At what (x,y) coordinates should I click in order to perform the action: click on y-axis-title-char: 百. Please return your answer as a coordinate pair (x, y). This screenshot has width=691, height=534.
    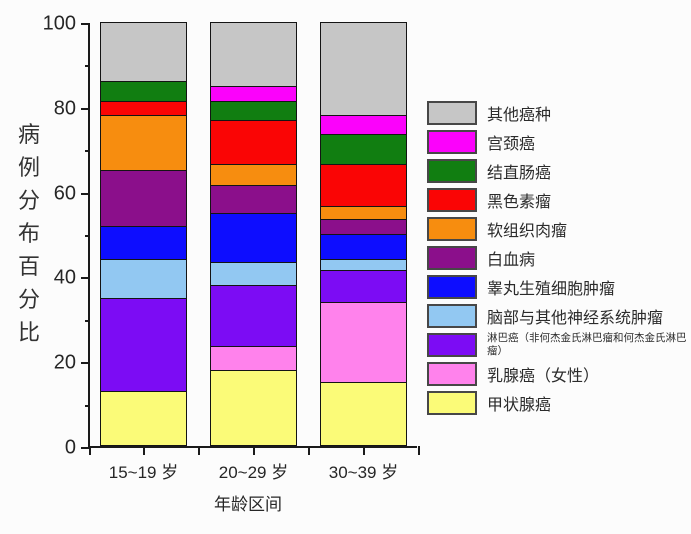
    Looking at the image, I should click on (28, 266).